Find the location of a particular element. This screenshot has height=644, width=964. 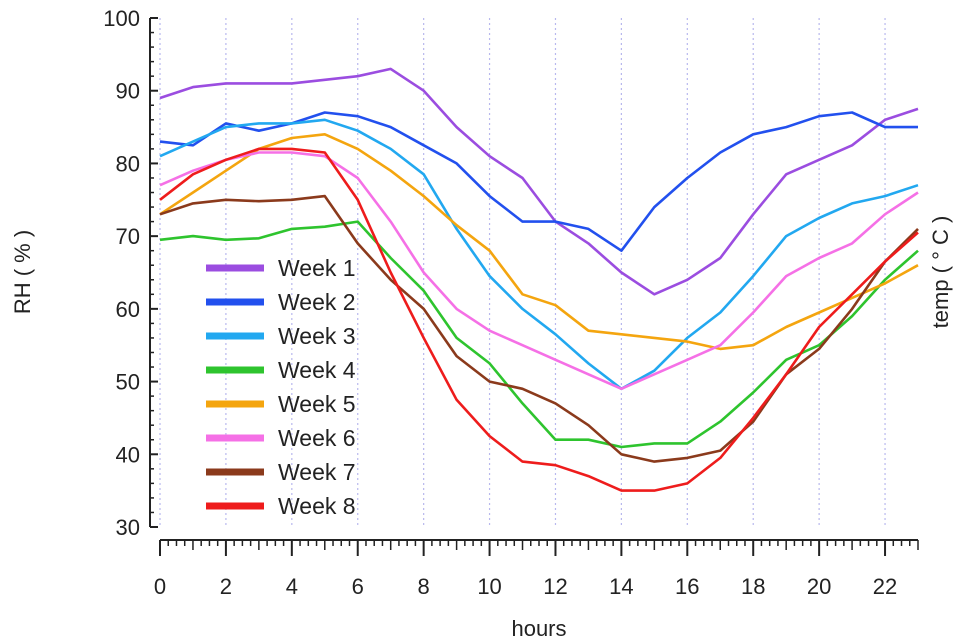

legend-label-week-3: Week 3 is located at coordinates (317, 336).